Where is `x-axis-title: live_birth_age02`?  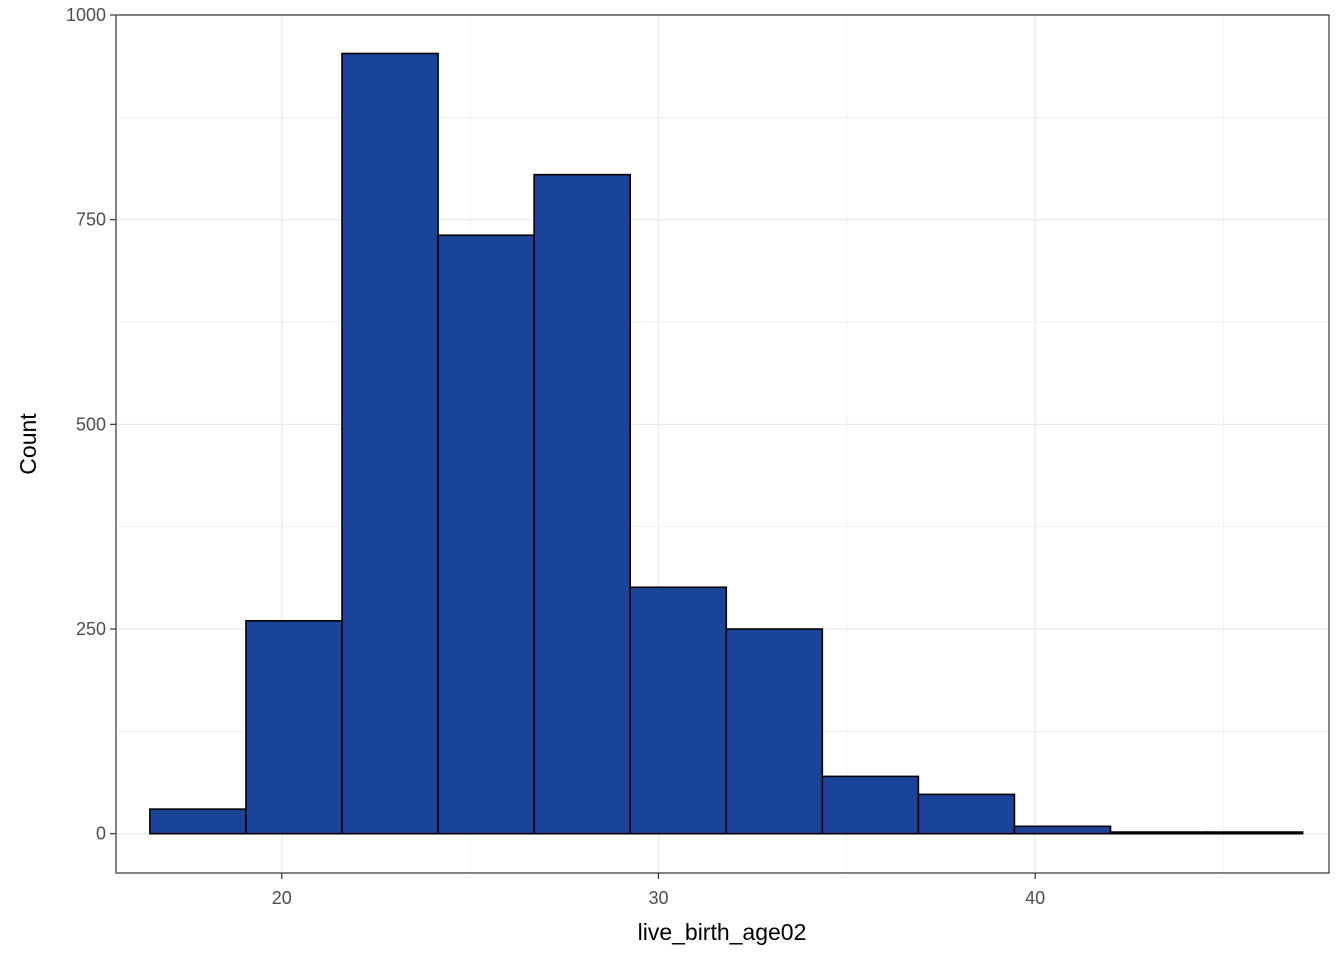 x-axis-title: live_birth_age02 is located at coordinates (722, 932).